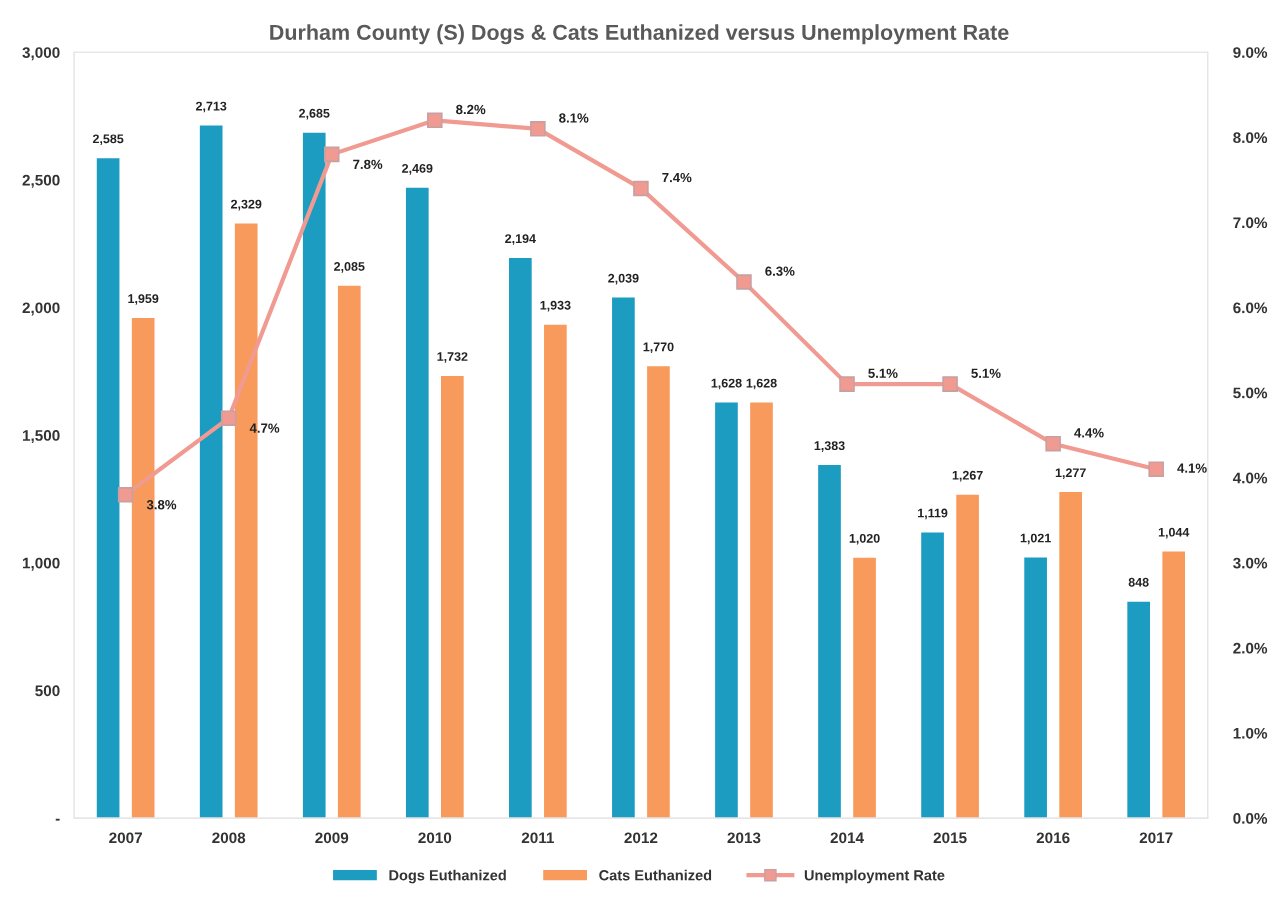 This screenshot has width=1278, height=901. Describe the element at coordinates (1250, 733) in the screenshot. I see `y2-tick-label: 1.0%` at that location.